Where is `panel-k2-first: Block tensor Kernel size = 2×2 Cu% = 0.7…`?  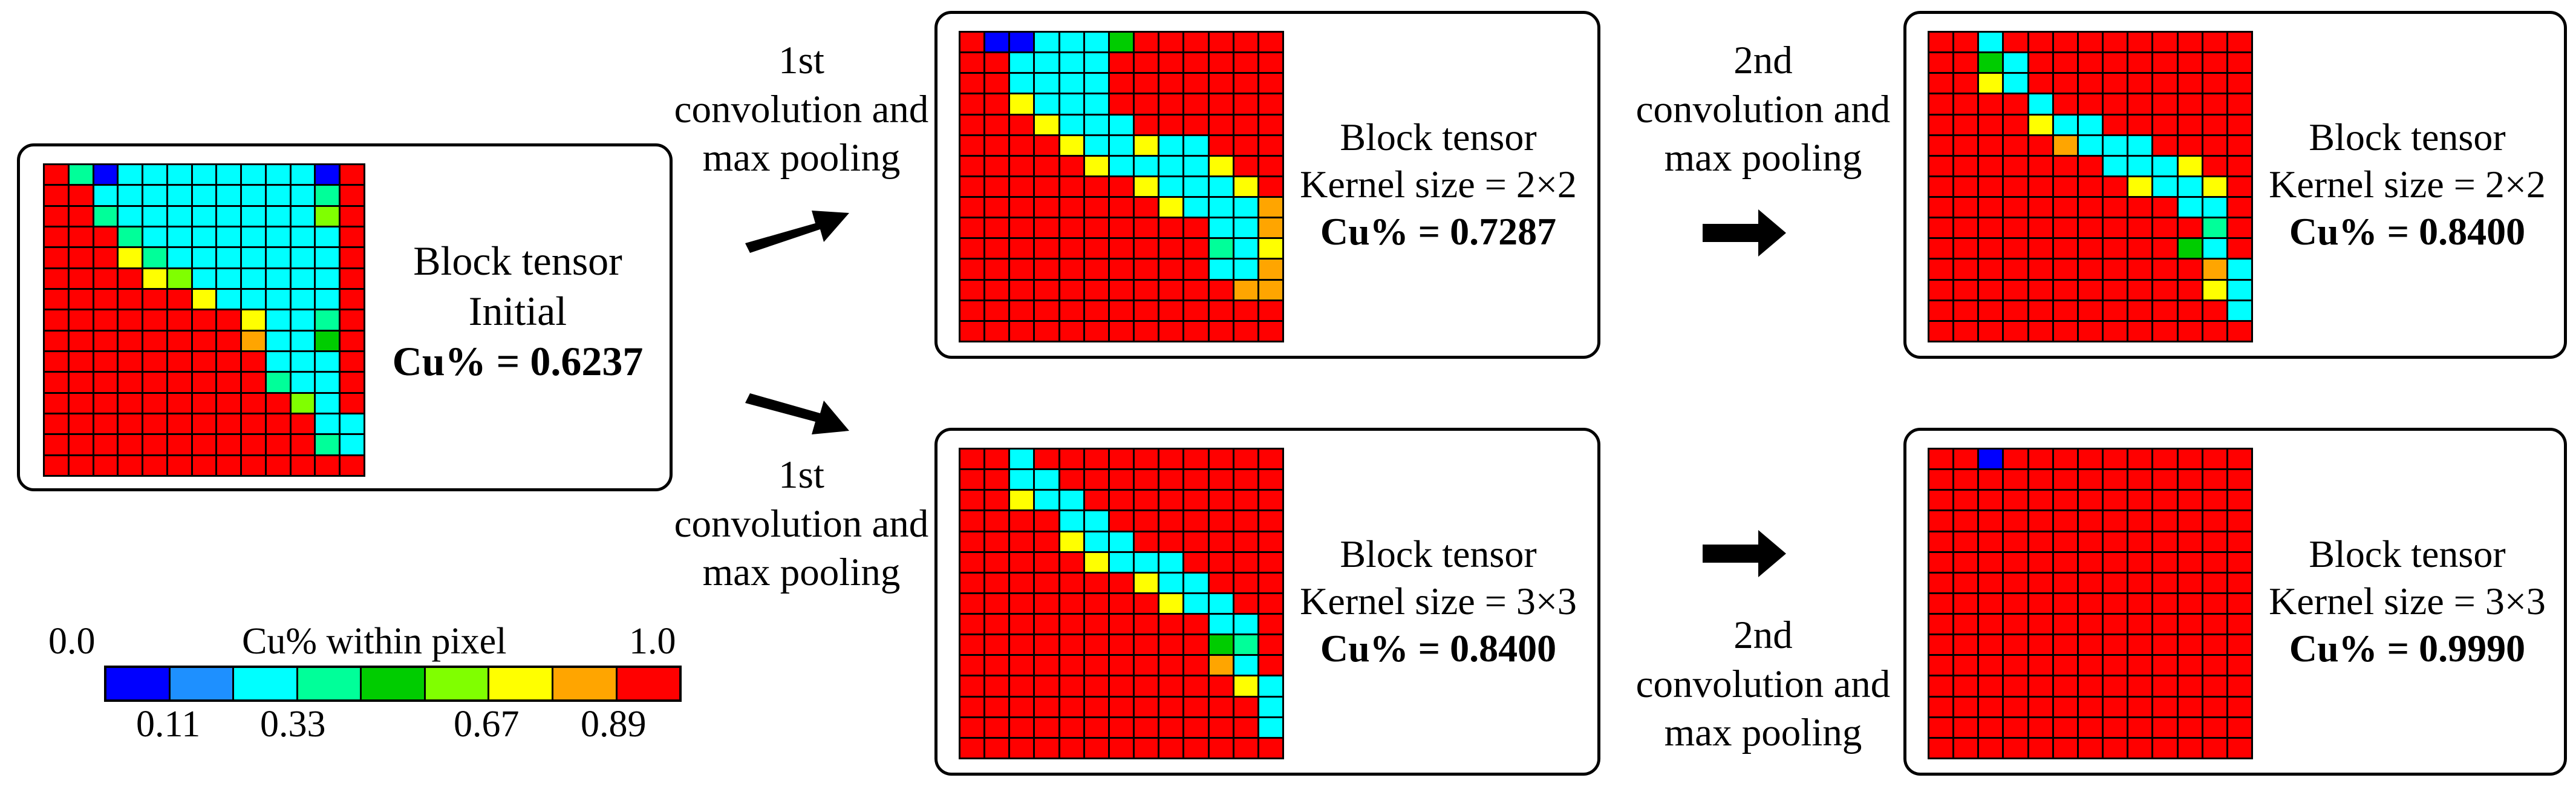
panel-k2-first: Block tensor Kernel size = 2×2 Cu% = 0.7… is located at coordinates (1267, 185).